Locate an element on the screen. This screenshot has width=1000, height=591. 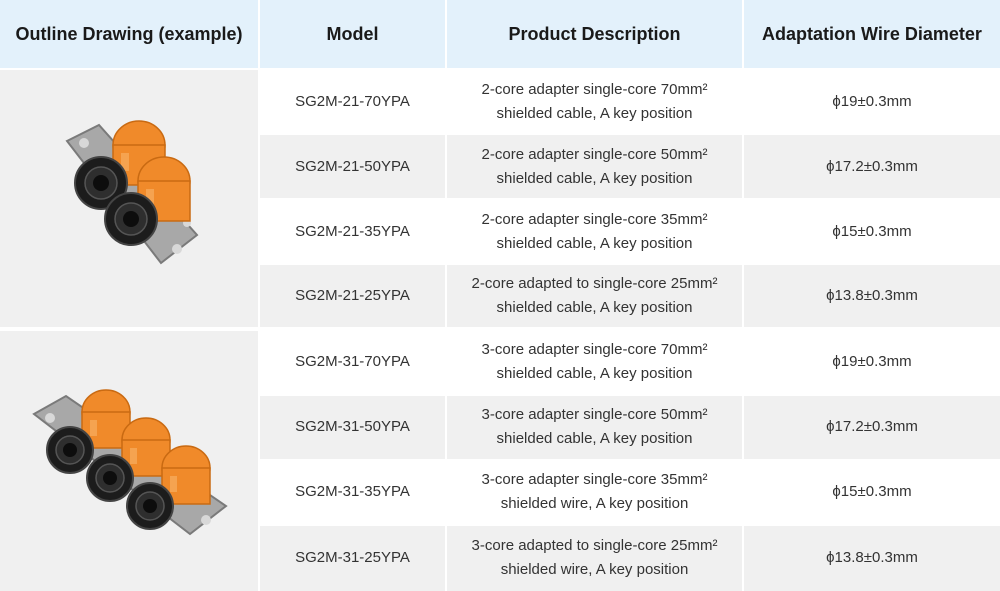
table-row-7-diameter: ϕ15±0.3mm is located at coordinates (872, 493).